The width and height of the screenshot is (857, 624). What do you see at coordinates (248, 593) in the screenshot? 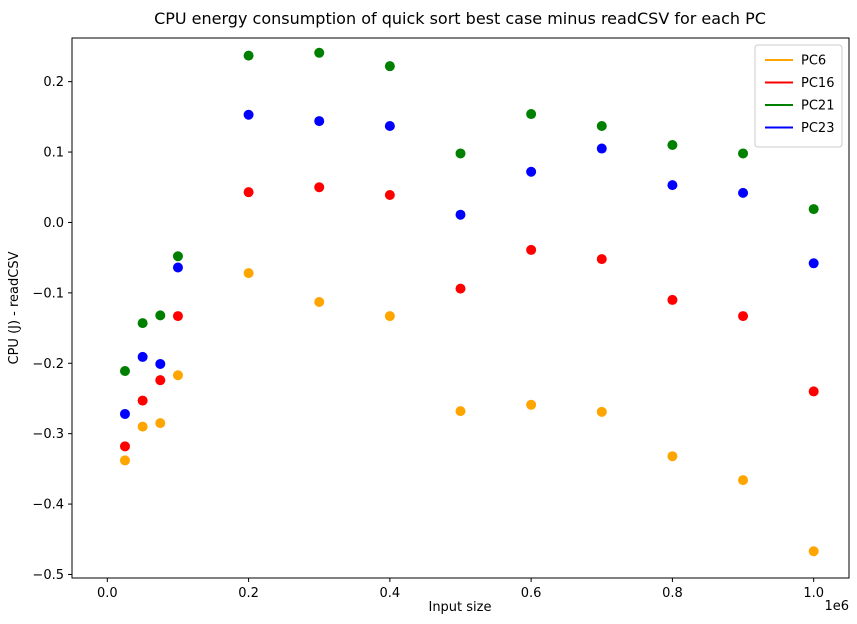
I see `x-tick-label: 0.2` at bounding box center [248, 593].